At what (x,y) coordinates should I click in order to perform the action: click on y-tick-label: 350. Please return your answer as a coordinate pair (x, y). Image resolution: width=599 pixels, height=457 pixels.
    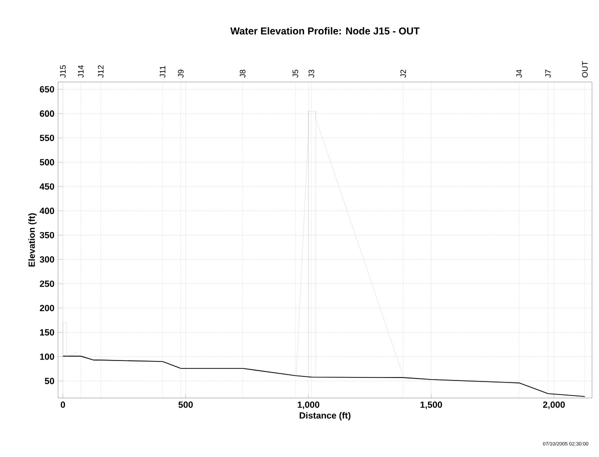
    Looking at the image, I should click on (47, 235).